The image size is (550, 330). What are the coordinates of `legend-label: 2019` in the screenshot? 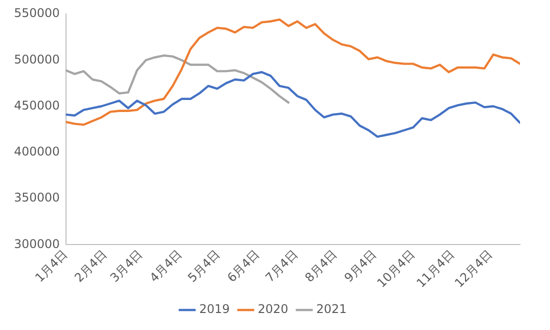 It's located at (214, 309).